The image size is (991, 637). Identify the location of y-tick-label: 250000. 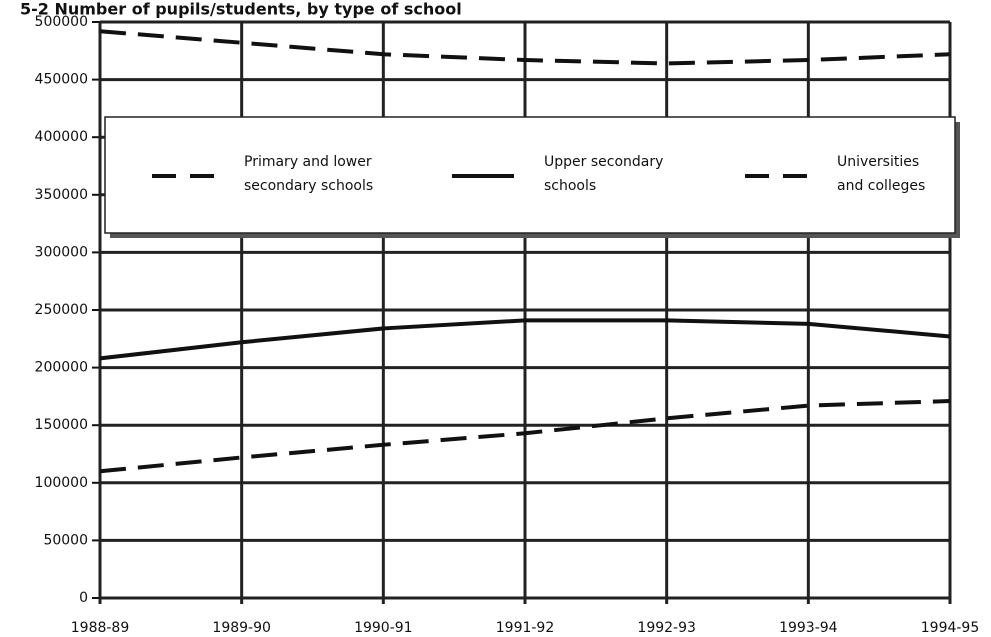
(61, 310).